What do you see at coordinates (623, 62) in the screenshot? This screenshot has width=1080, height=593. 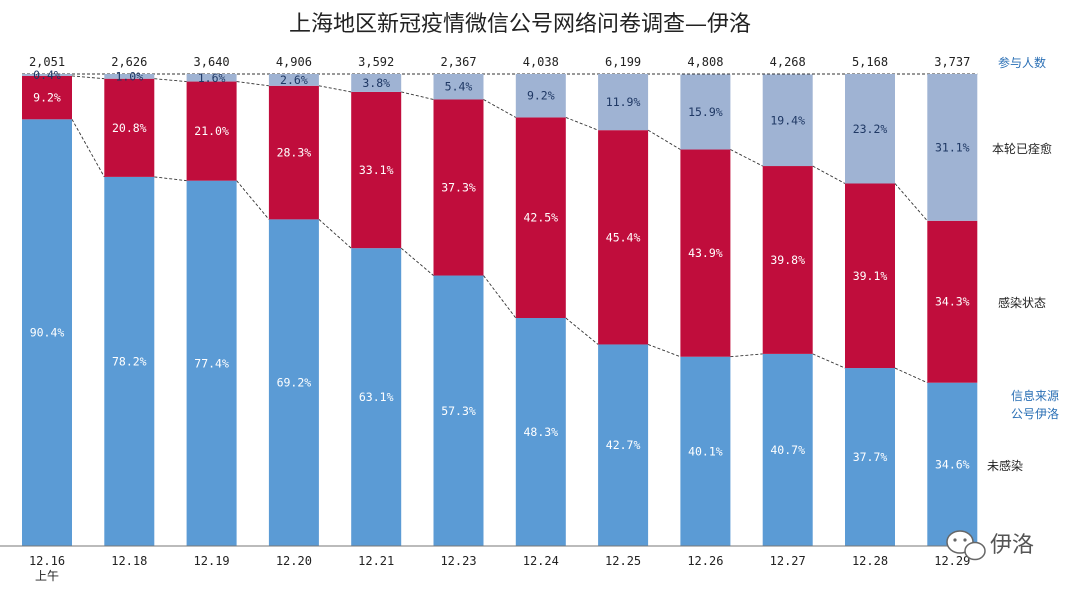 I see `participant-count-7: 6,199` at bounding box center [623, 62].